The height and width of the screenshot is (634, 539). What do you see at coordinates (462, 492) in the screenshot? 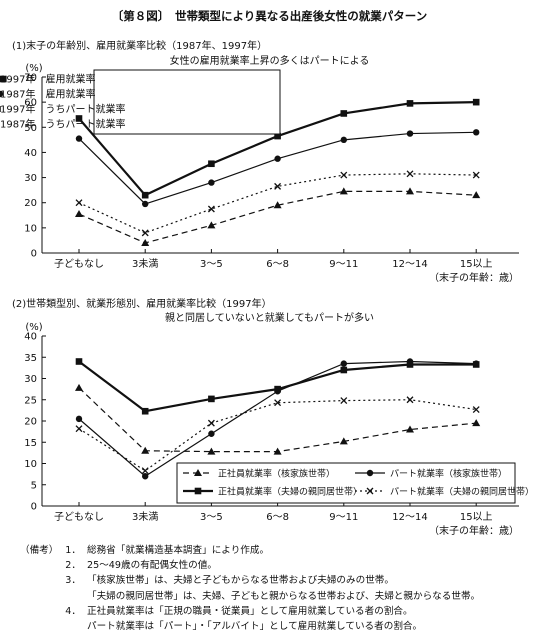
I see `legend-label: パート就業率（夫婦の親同居世帯）` at bounding box center [462, 492].